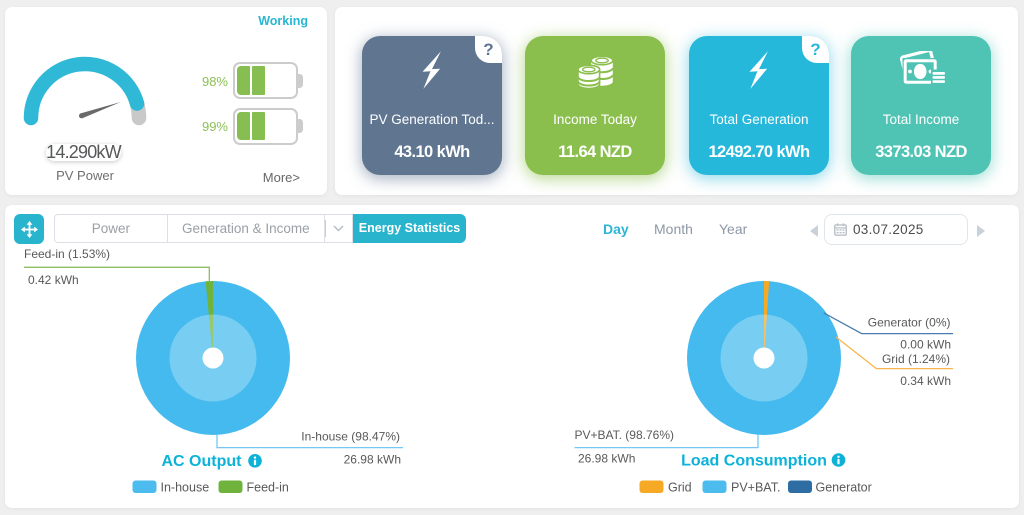 Image resolution: width=1024 pixels, height=515 pixels. Describe the element at coordinates (268, 487) in the screenshot. I see `svg-text: Feed-in` at that location.